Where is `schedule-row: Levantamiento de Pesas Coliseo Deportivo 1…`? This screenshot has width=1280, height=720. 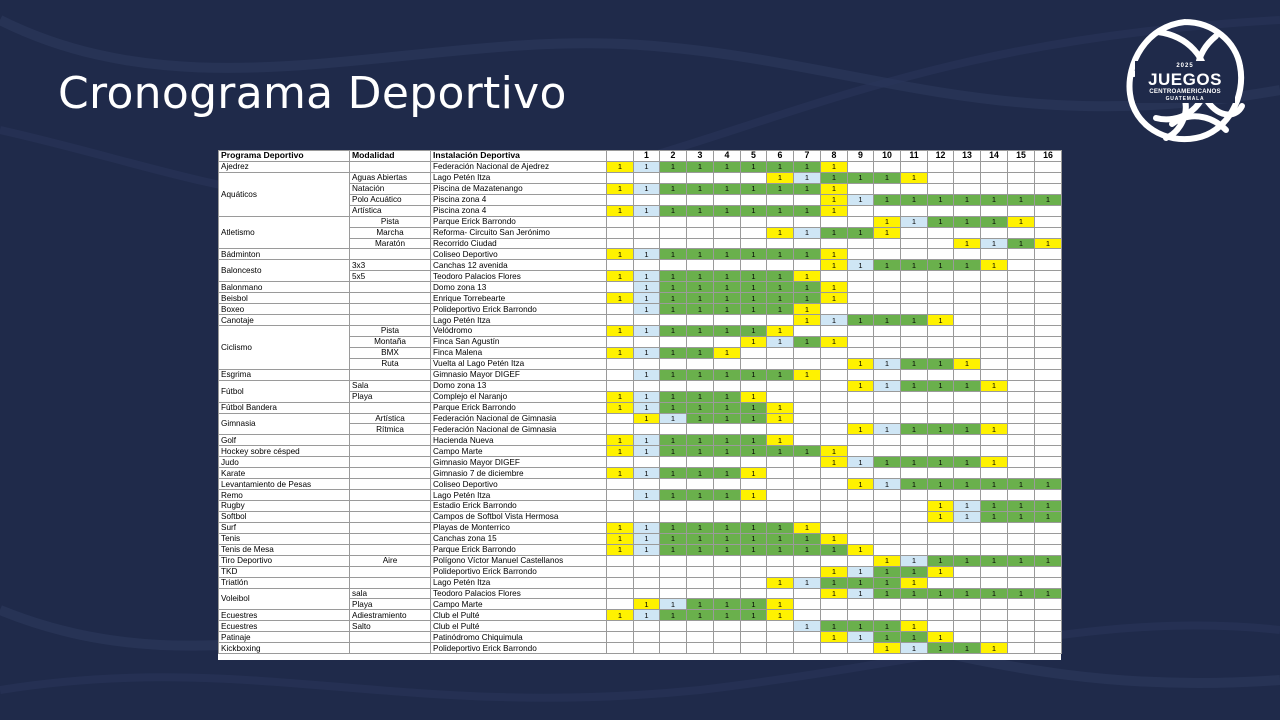
schedule-row: Levantamiento de Pesas Coliseo Deportivo 1… is located at coordinates (640, 484).